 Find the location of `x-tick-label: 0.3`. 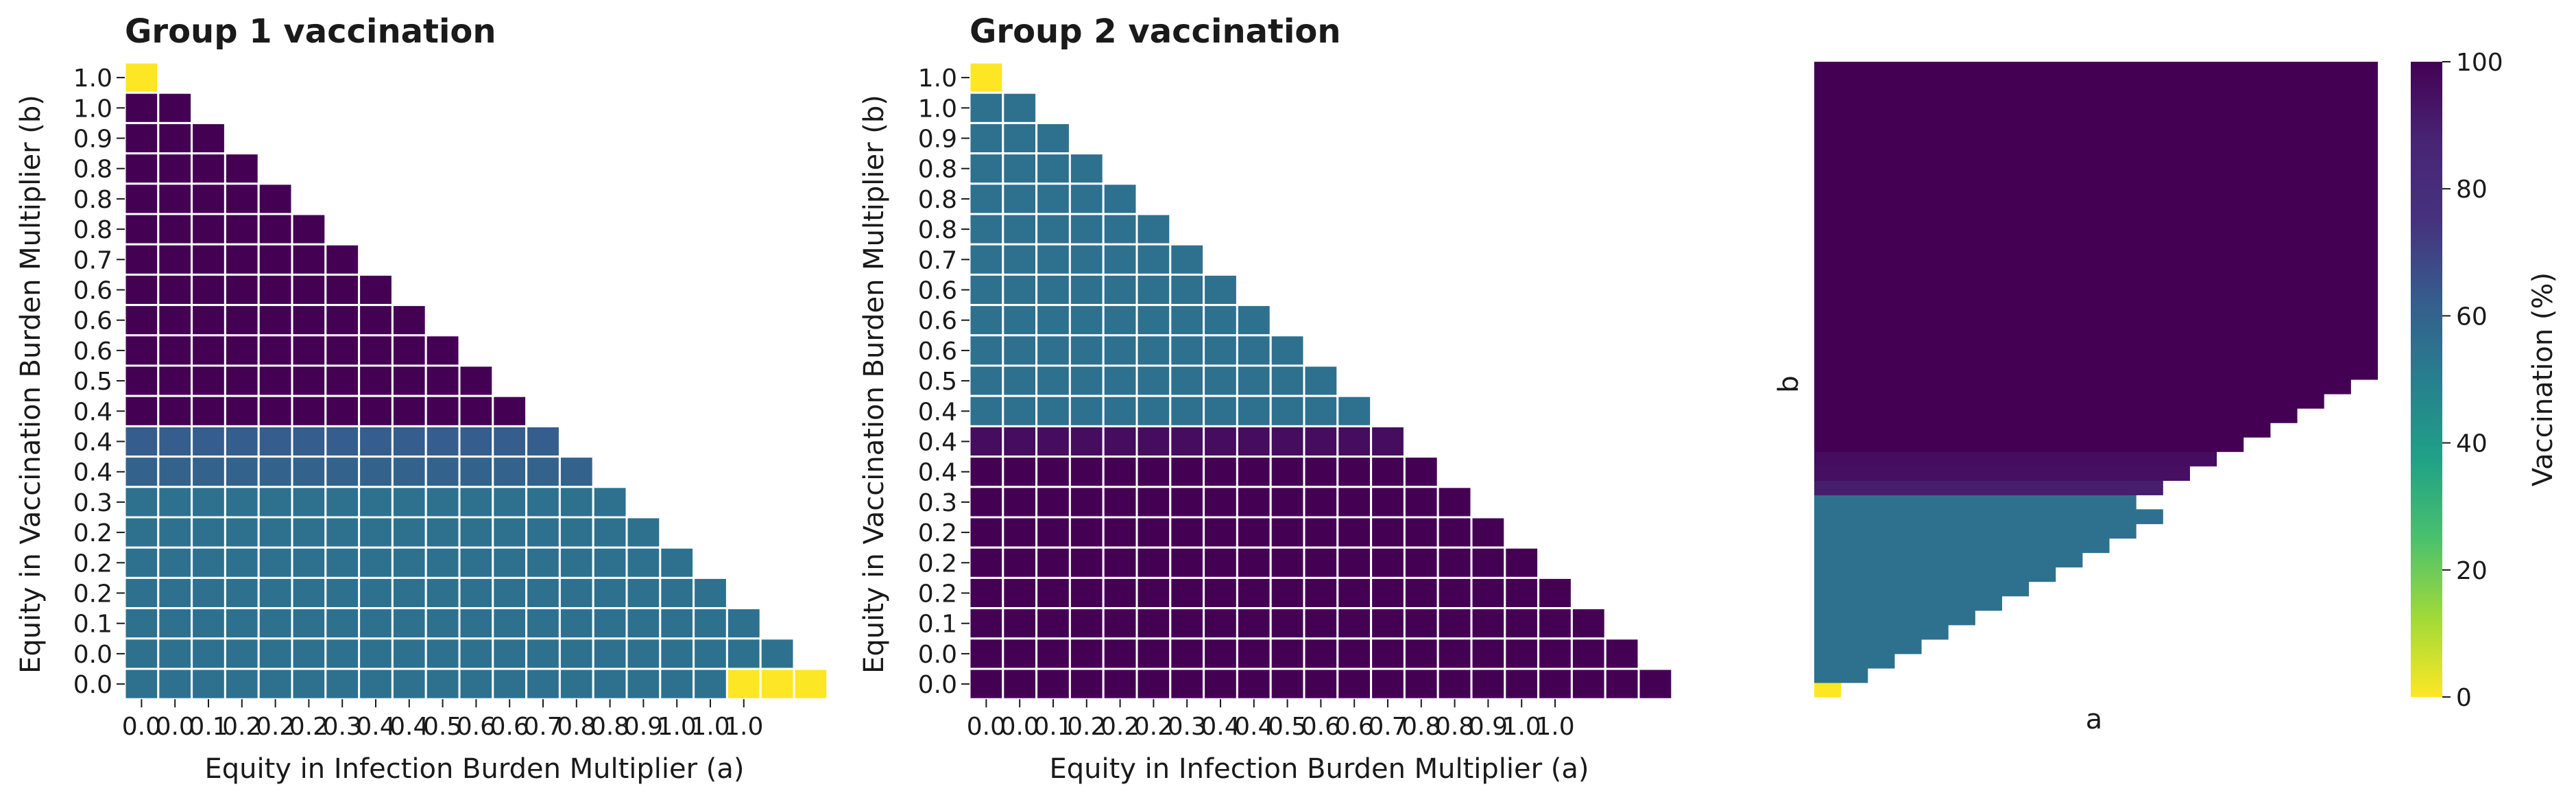

x-tick-label: 0.3 is located at coordinates (1188, 727).